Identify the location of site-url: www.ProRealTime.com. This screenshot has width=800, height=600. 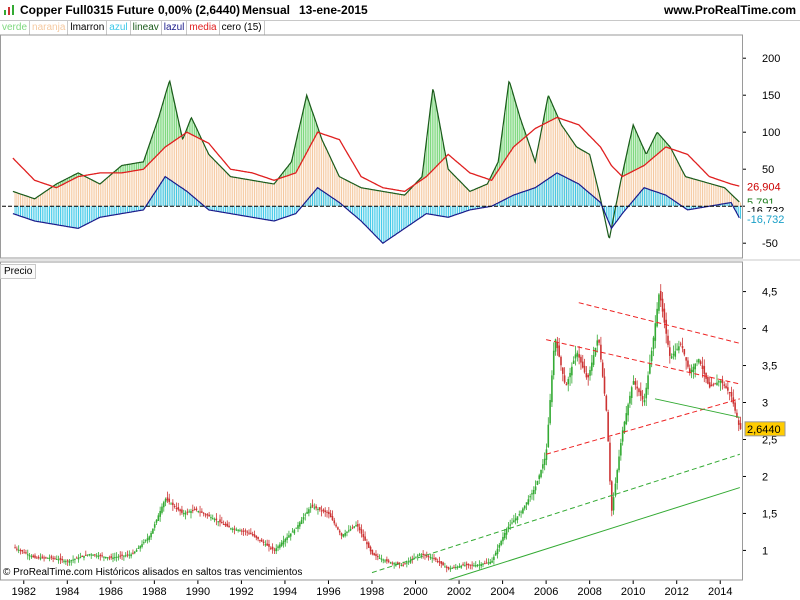
(730, 10).